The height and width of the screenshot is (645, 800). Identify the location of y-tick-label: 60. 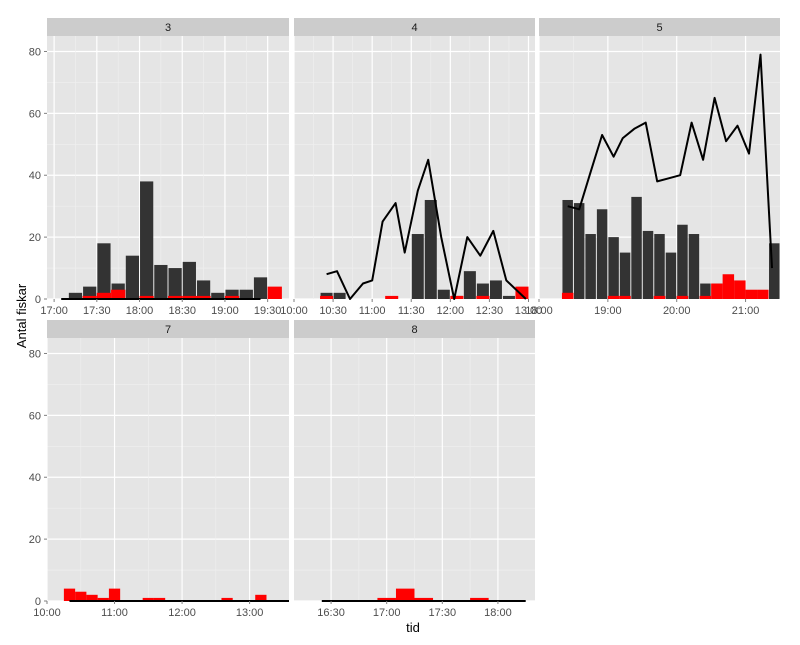
(35, 114).